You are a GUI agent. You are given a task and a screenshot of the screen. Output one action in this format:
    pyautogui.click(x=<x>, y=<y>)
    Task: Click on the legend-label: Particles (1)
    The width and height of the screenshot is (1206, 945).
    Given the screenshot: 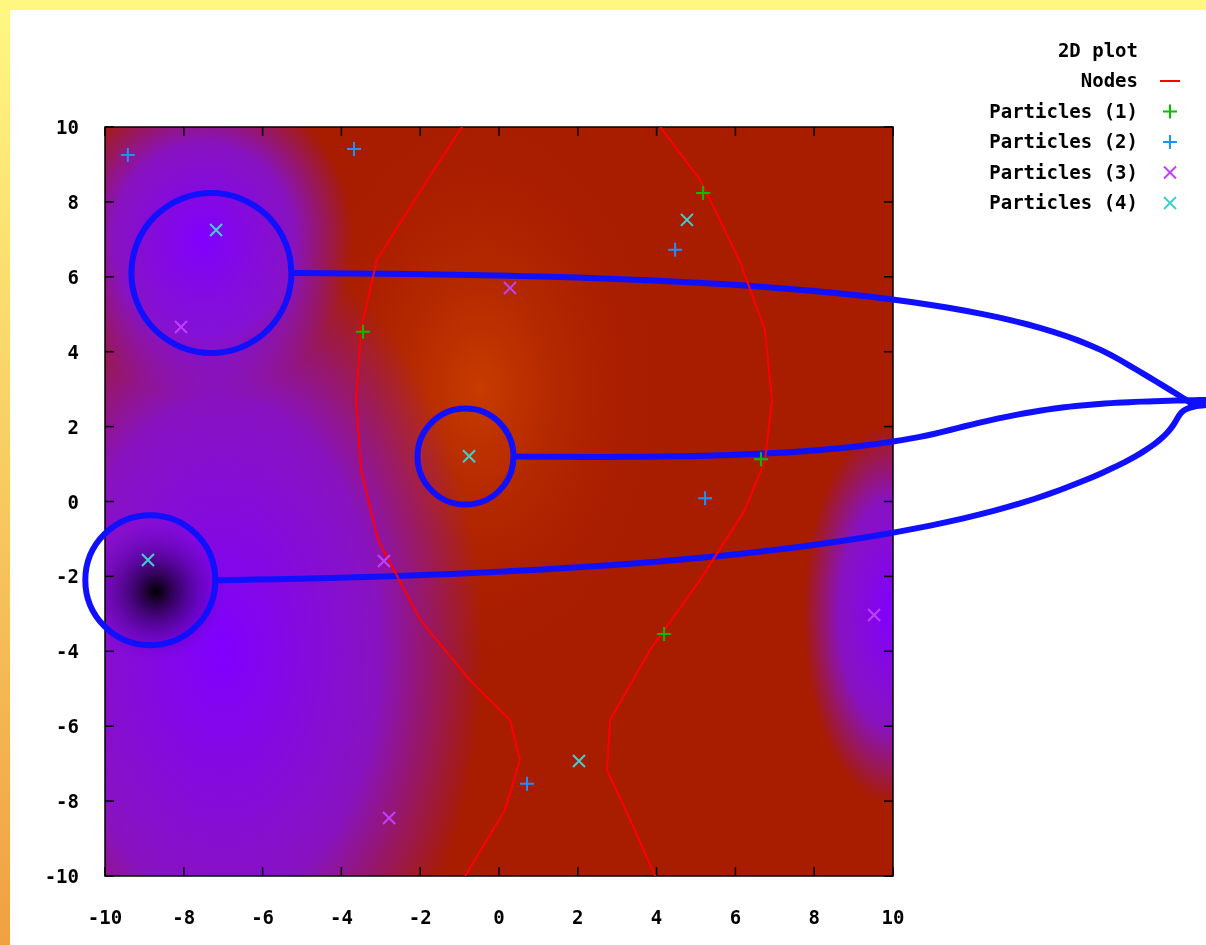 What is the action you would take?
    pyautogui.click(x=1063, y=110)
    